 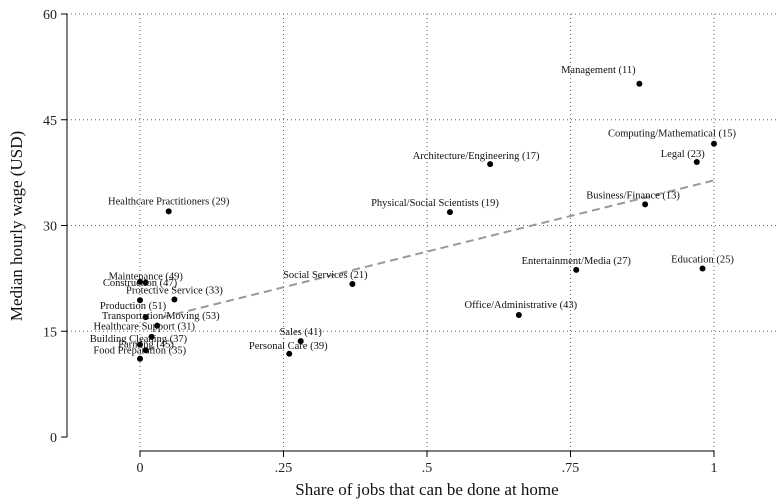 I want to click on point-label: Farming (45), so click(x=146, y=345).